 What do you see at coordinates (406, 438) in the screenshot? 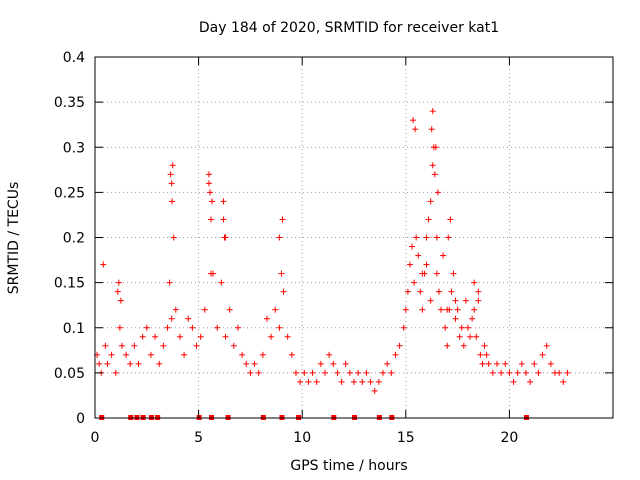
I see `x-tick-label: 15` at bounding box center [406, 438].